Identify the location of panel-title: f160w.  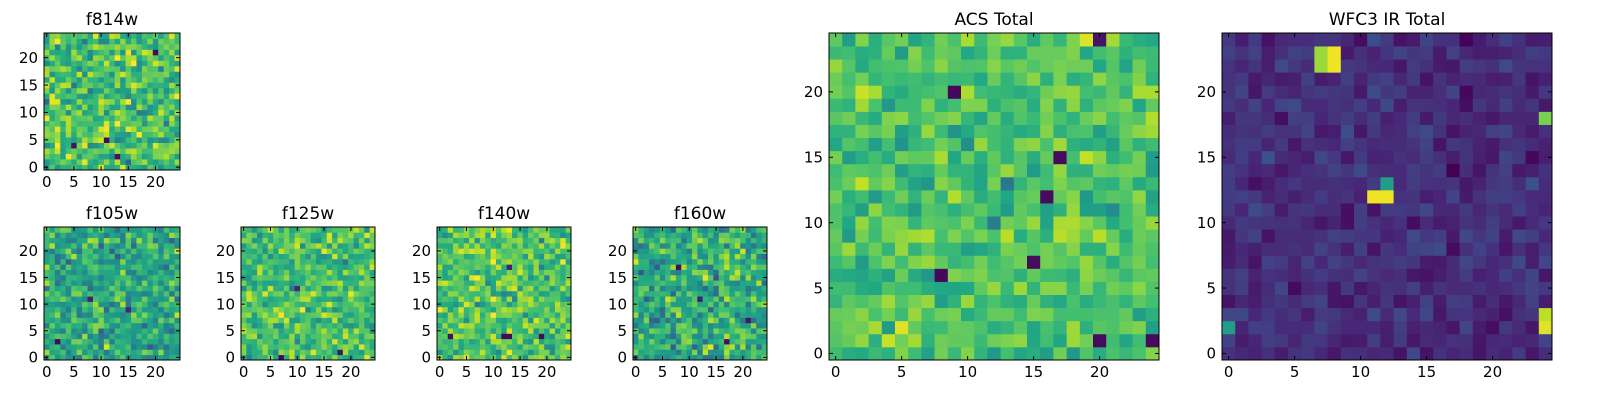
(700, 214).